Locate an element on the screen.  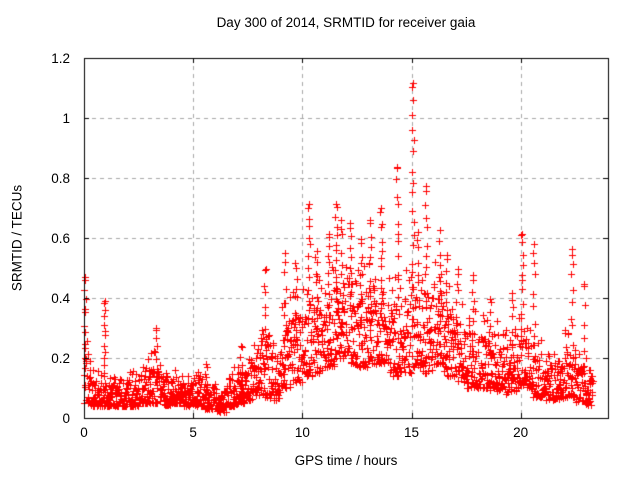
x-axis-label: GPS time / hours is located at coordinates (346, 460).